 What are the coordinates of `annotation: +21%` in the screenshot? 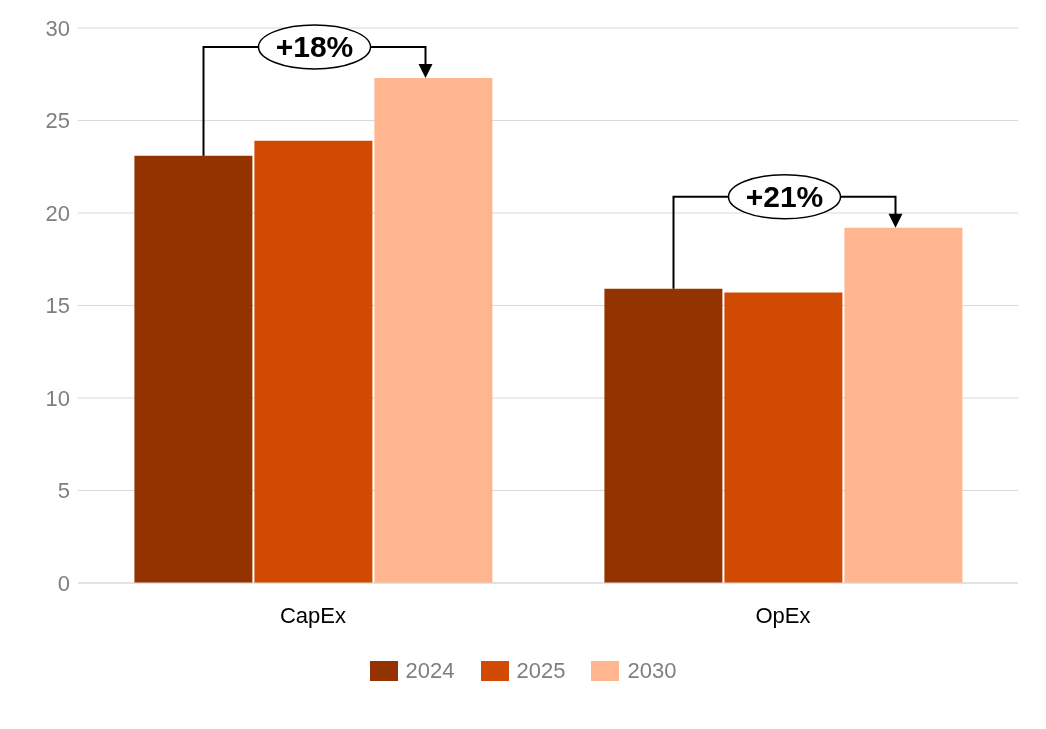 It's located at (784, 197).